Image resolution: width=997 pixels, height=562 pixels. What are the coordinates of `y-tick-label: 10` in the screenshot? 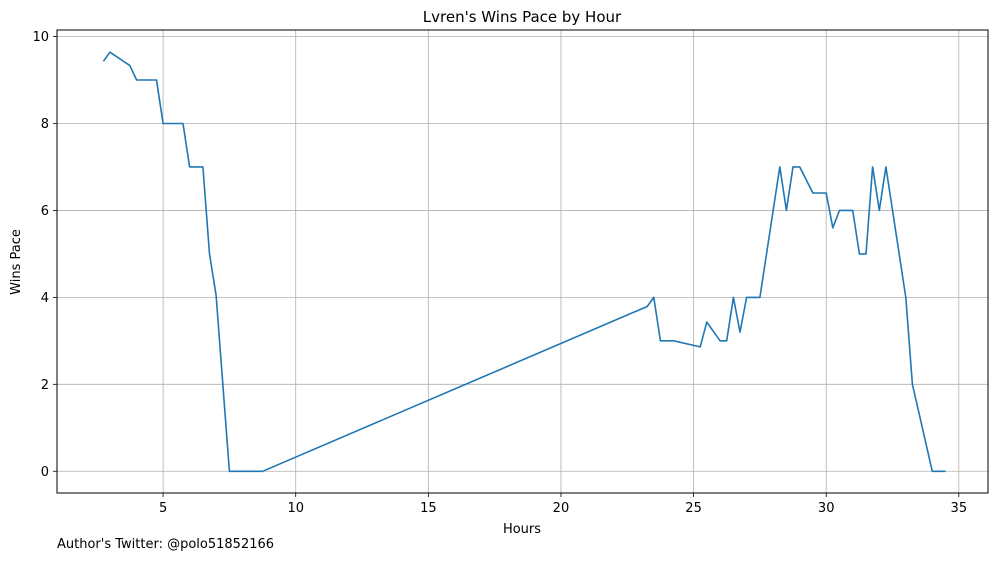 It's located at (40, 37).